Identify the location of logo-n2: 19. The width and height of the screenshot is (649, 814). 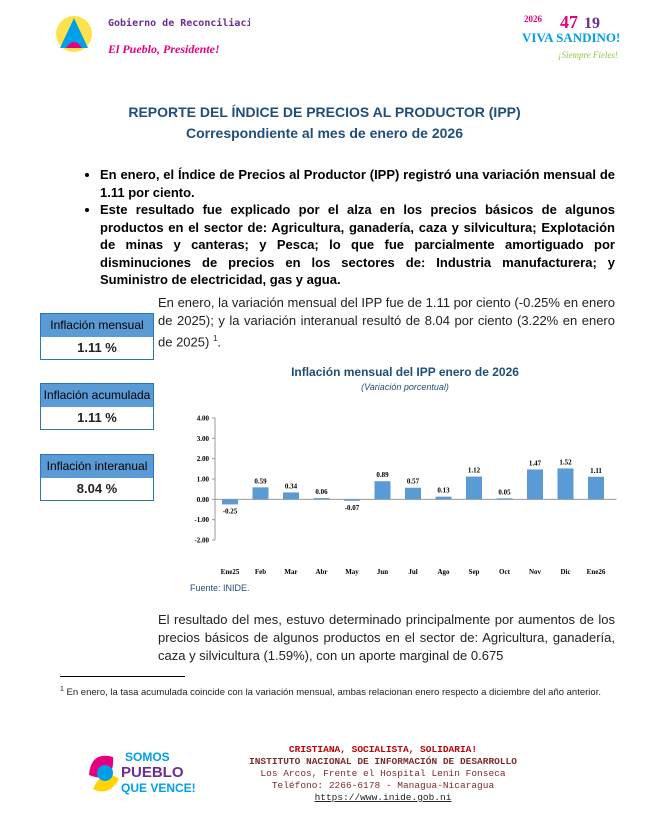
(592, 23).